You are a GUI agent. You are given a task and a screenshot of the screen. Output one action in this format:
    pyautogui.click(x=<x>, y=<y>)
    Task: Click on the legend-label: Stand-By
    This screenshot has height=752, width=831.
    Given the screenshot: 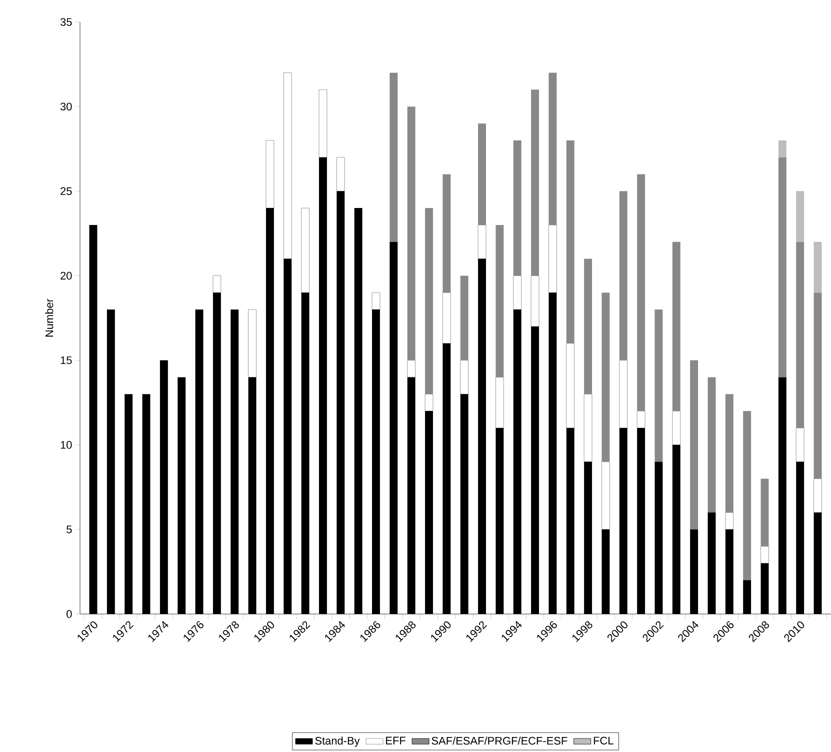 What is the action you would take?
    pyautogui.click(x=337, y=741)
    